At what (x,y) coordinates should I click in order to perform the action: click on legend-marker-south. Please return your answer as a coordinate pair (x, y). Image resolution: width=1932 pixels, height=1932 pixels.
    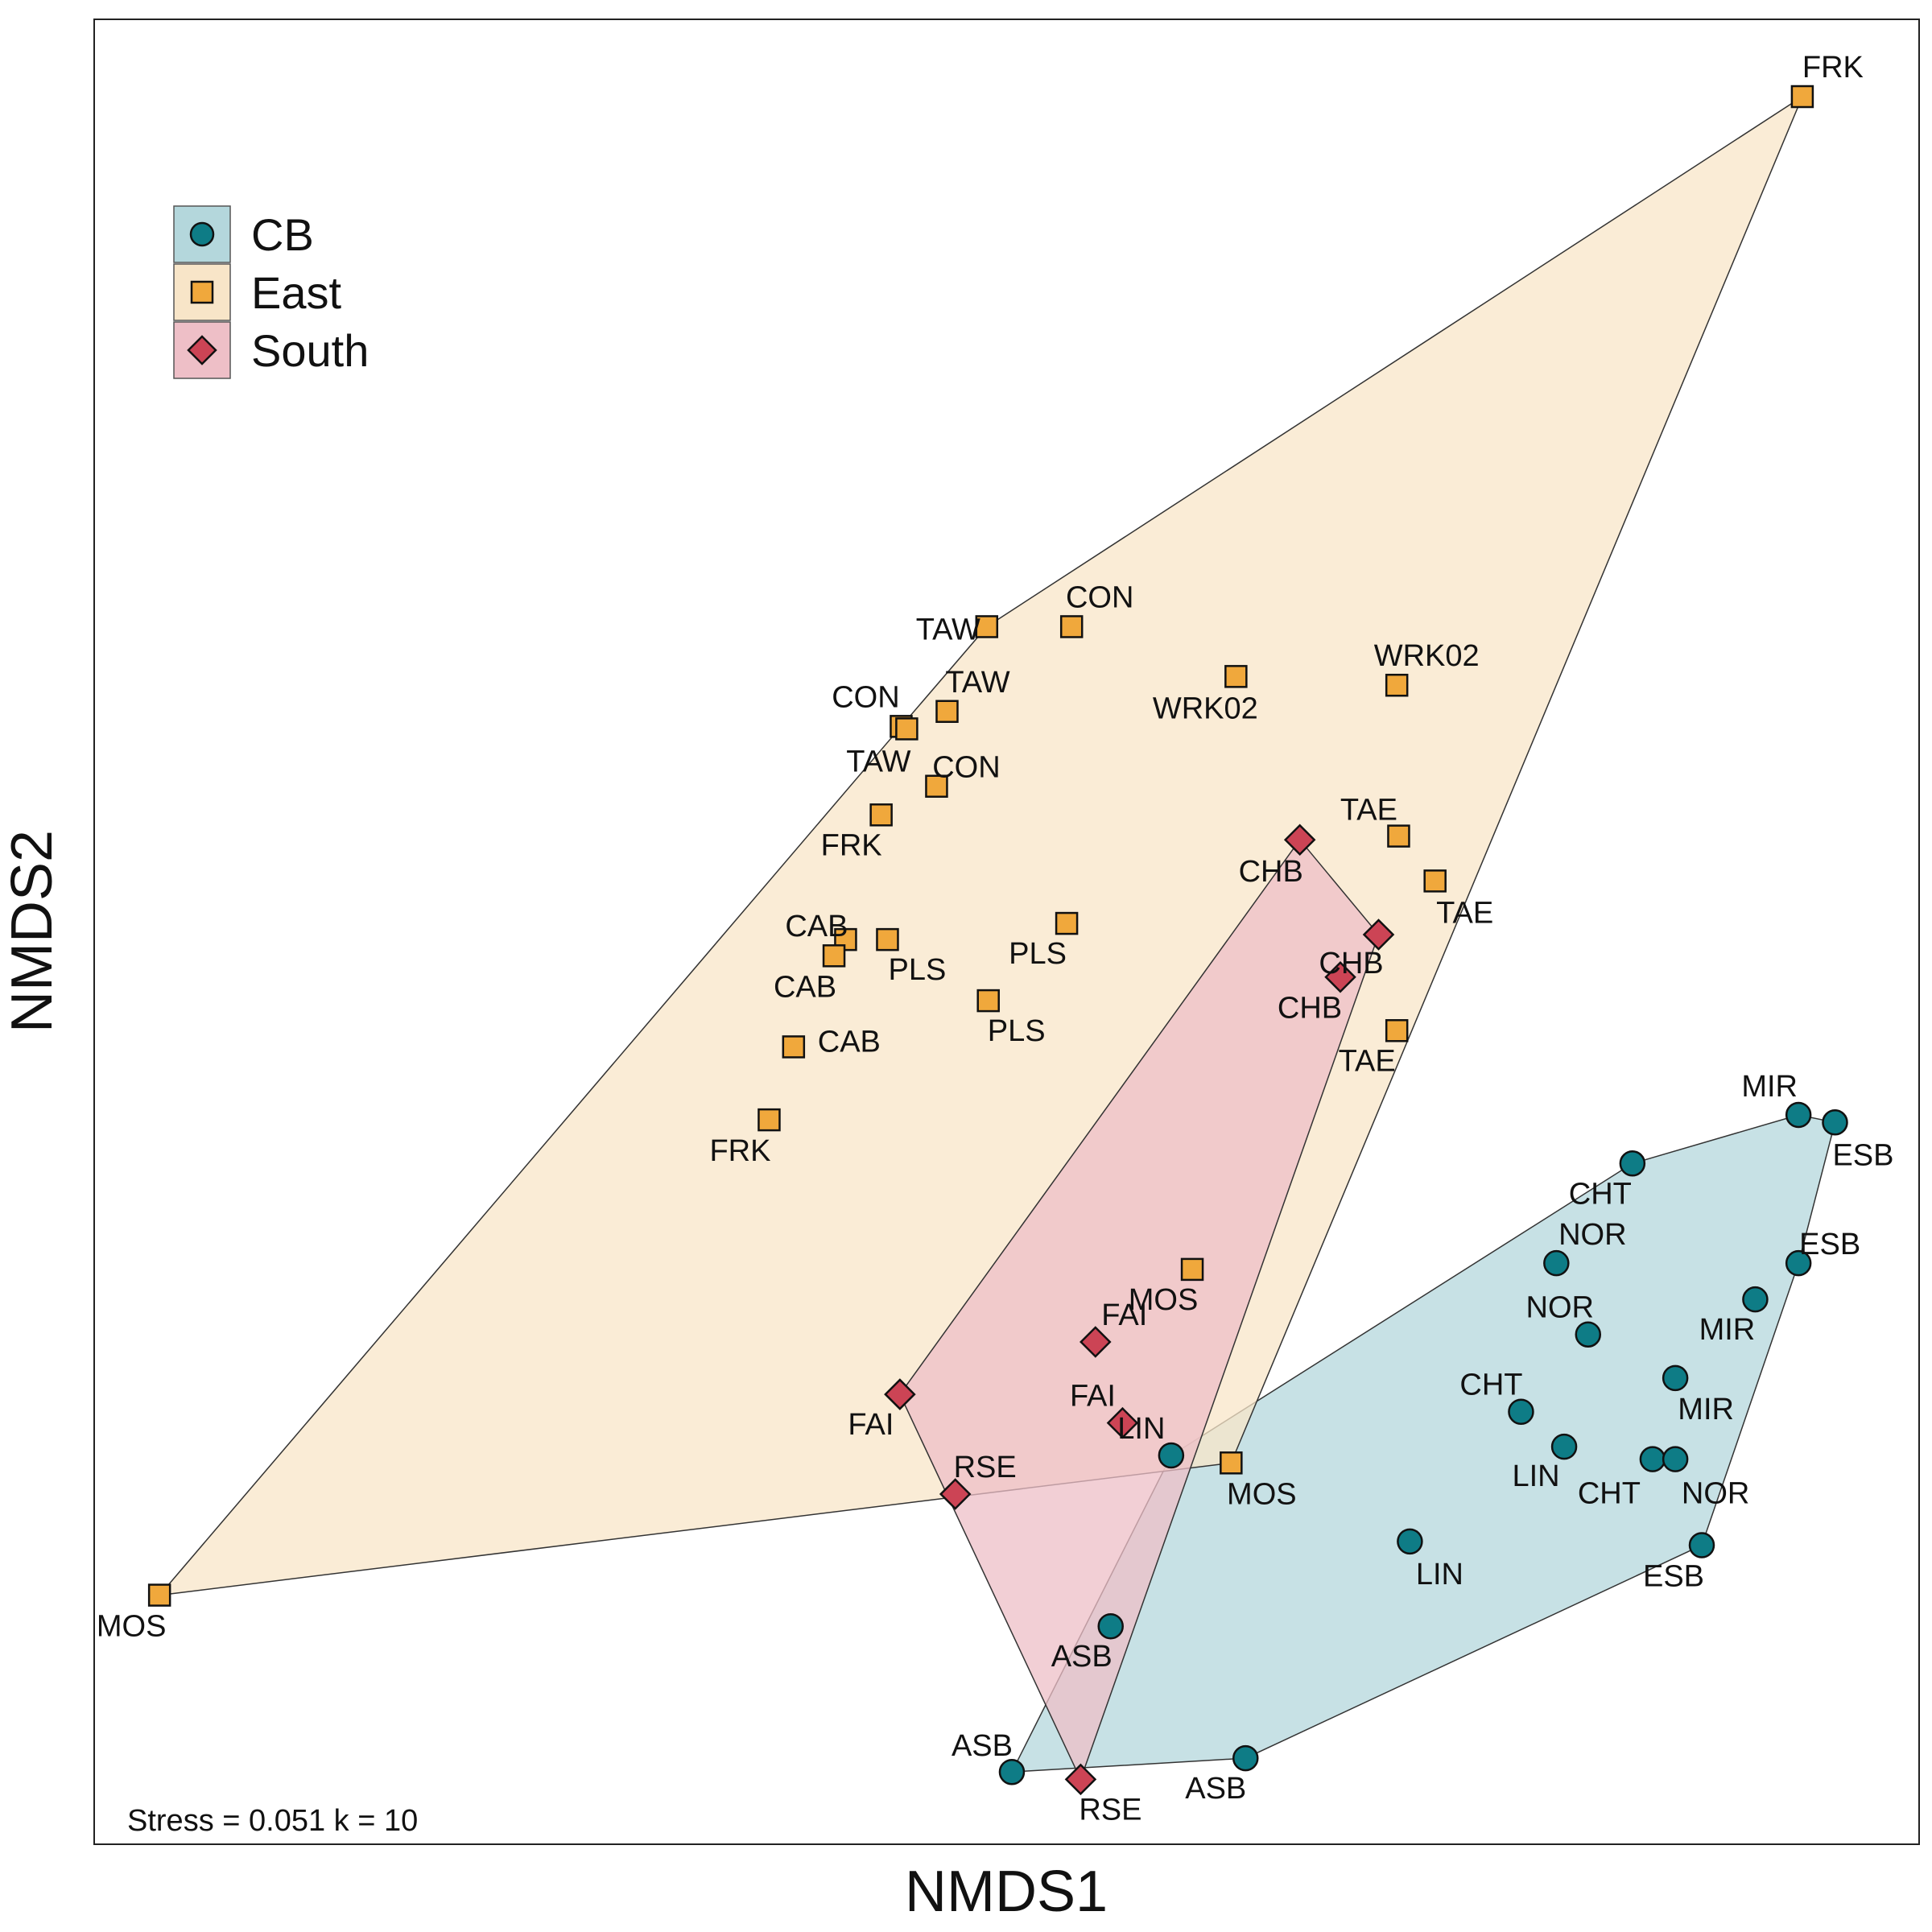
    Looking at the image, I should click on (202, 350).